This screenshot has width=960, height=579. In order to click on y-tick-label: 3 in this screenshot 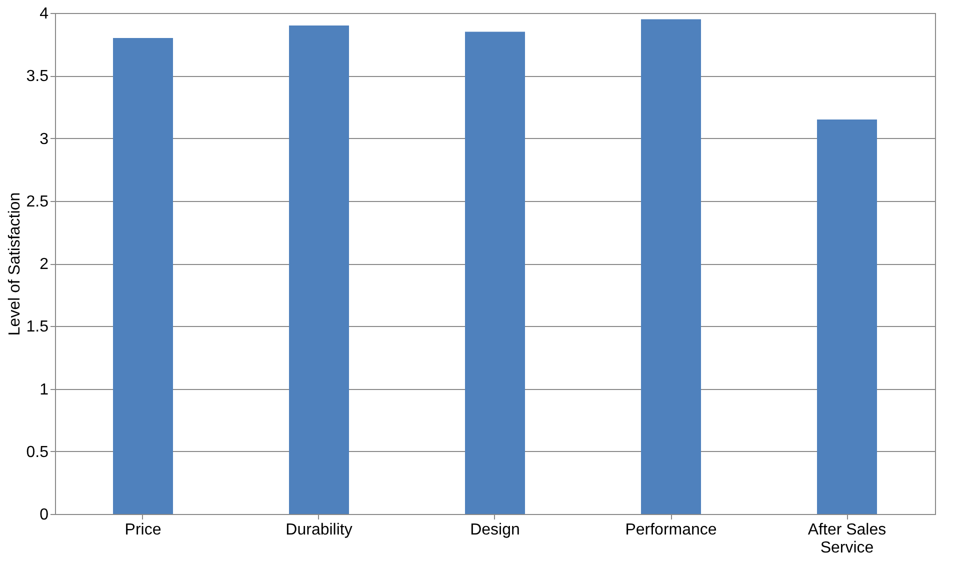, I will do `click(44, 139)`.